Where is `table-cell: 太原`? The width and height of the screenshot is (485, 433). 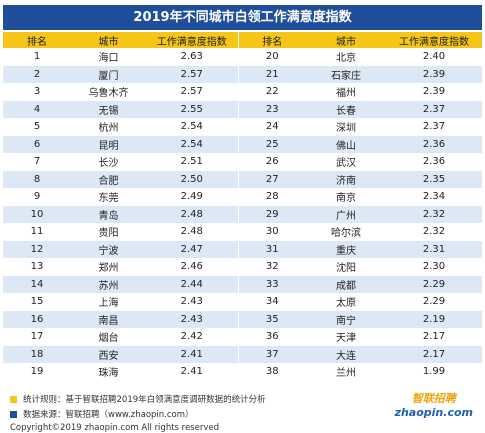 table-cell: 太原 is located at coordinates (346, 304).